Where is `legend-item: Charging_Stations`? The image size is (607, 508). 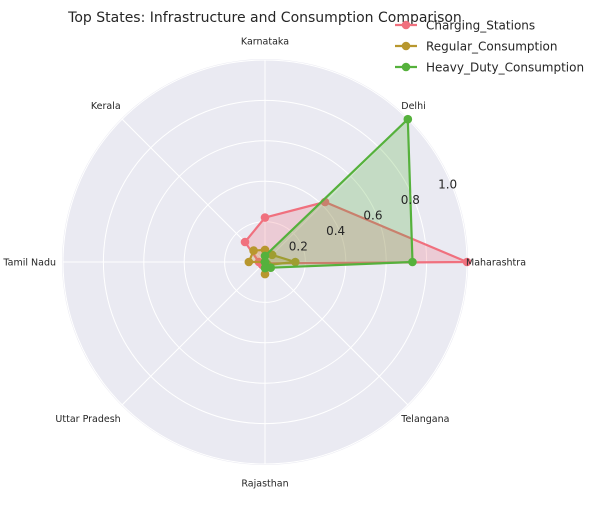 legend-item: Charging_Stations is located at coordinates (465, 26).